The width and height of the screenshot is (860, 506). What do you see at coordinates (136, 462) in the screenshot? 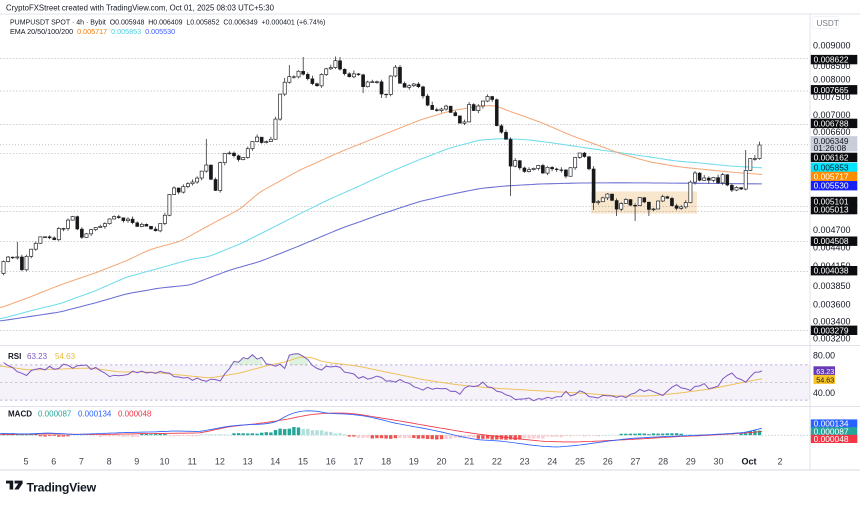
I see `svg-text: 9` at bounding box center [136, 462].